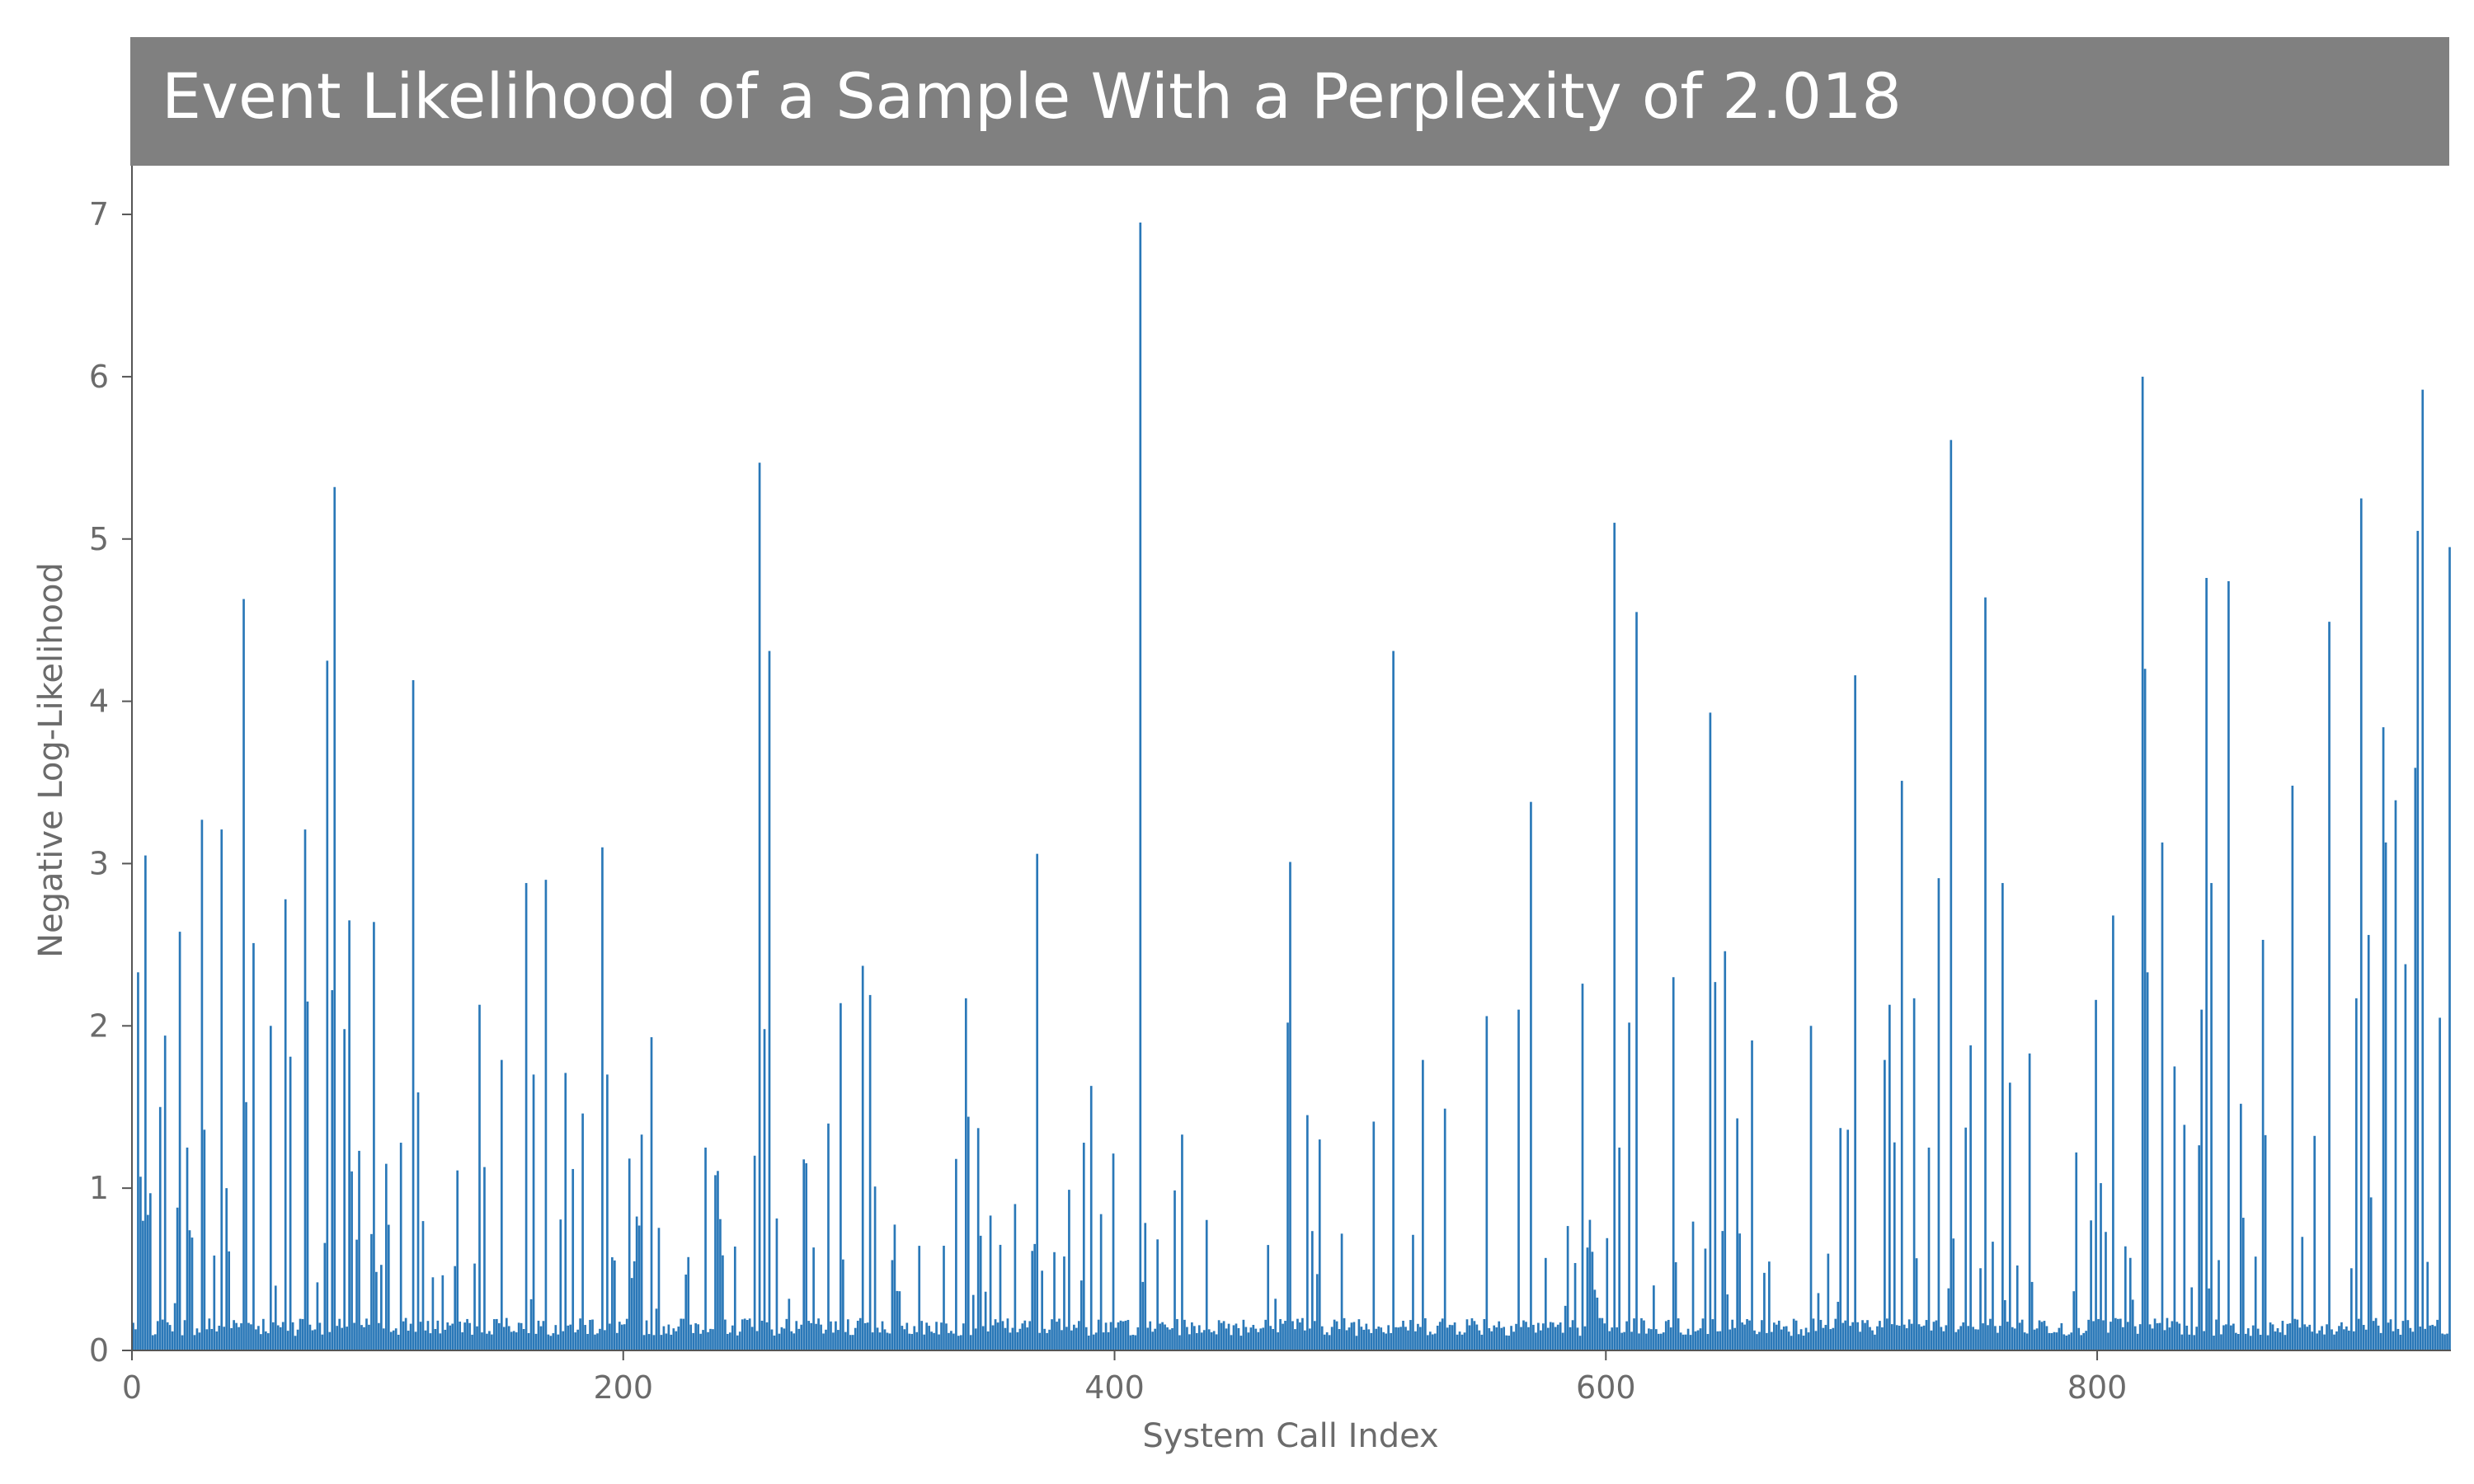  Describe the element at coordinates (99, 863) in the screenshot. I see `y-tick-label: 3` at that location.